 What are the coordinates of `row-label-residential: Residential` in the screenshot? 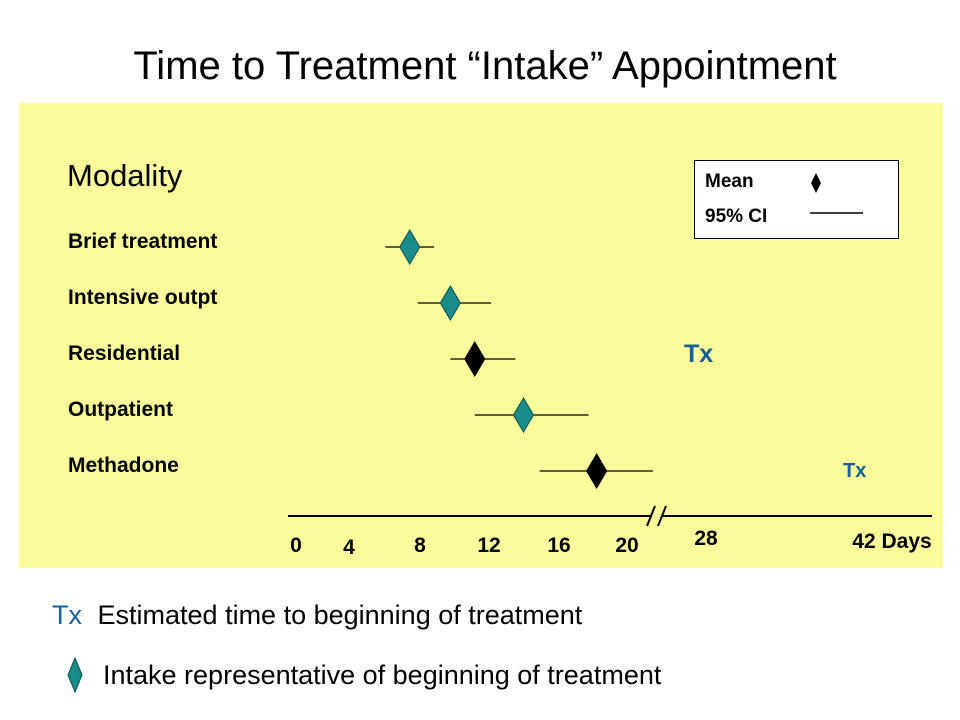 It's located at (124, 353).